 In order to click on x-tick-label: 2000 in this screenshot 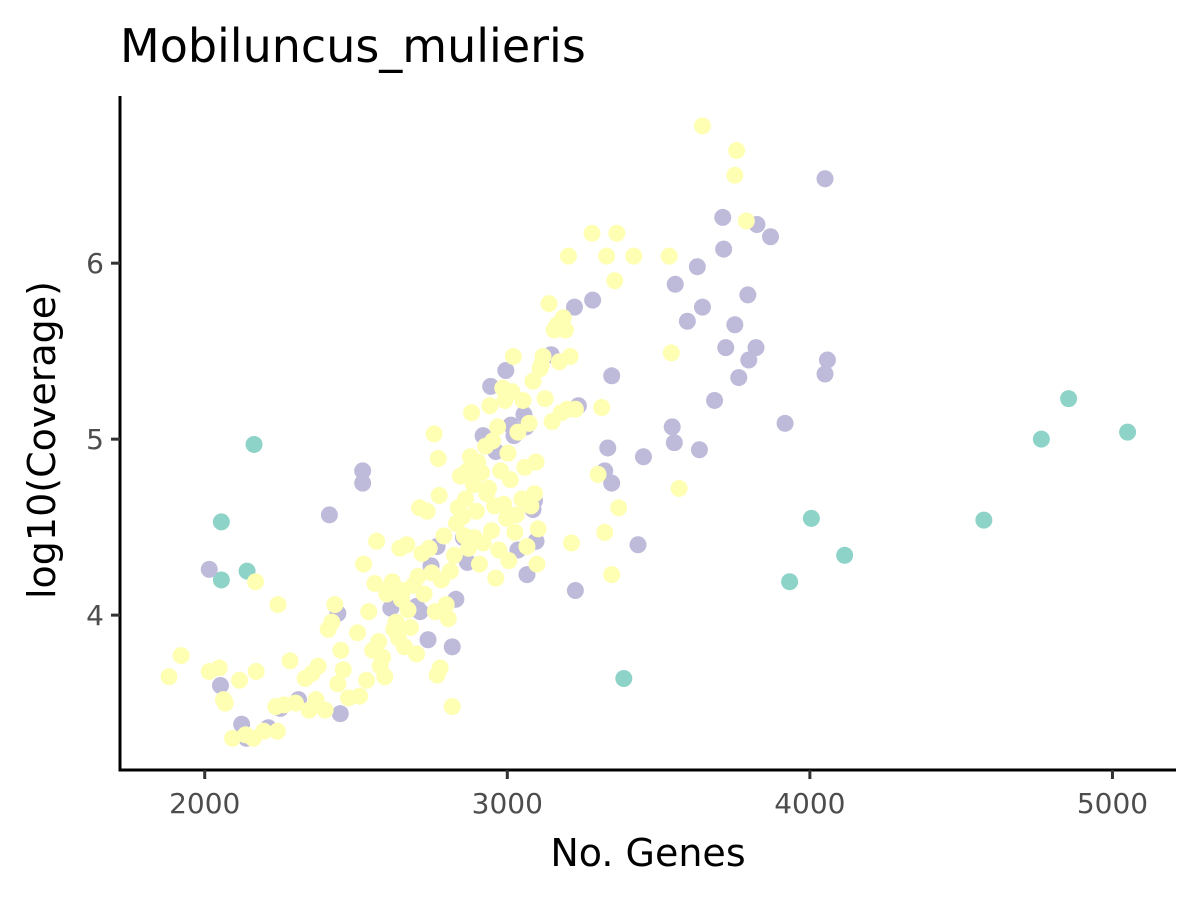, I will do `click(204, 803)`.